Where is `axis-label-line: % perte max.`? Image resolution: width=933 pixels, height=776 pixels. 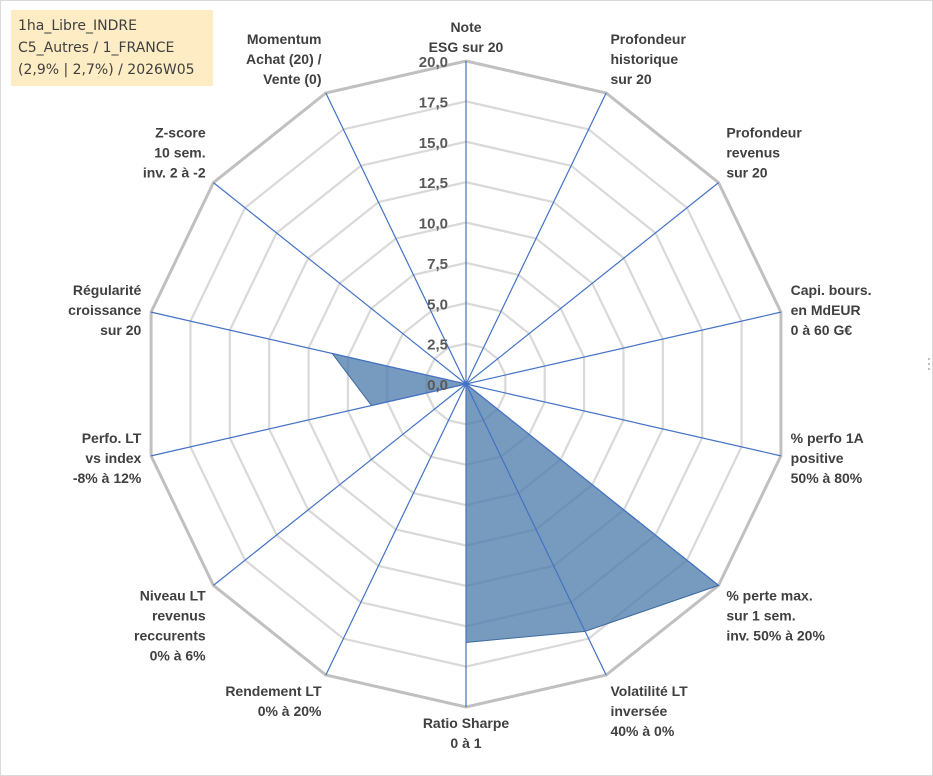 axis-label-line: % perte max. is located at coordinates (769, 596).